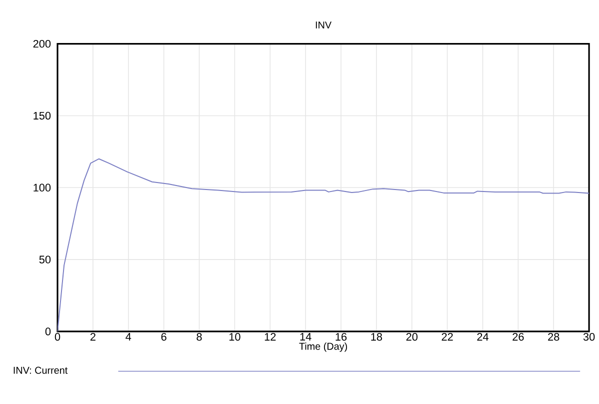  What do you see at coordinates (447, 336) in the screenshot?
I see `x-tick-label: 22` at bounding box center [447, 336].